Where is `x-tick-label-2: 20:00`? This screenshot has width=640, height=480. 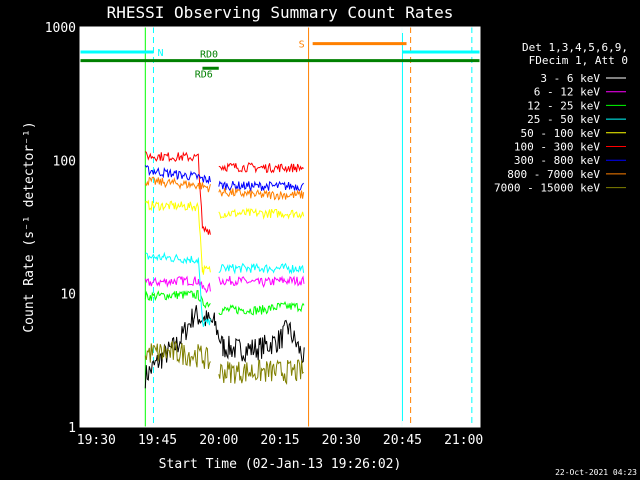
x-tick-label-2: 20:00 is located at coordinates (218, 440).